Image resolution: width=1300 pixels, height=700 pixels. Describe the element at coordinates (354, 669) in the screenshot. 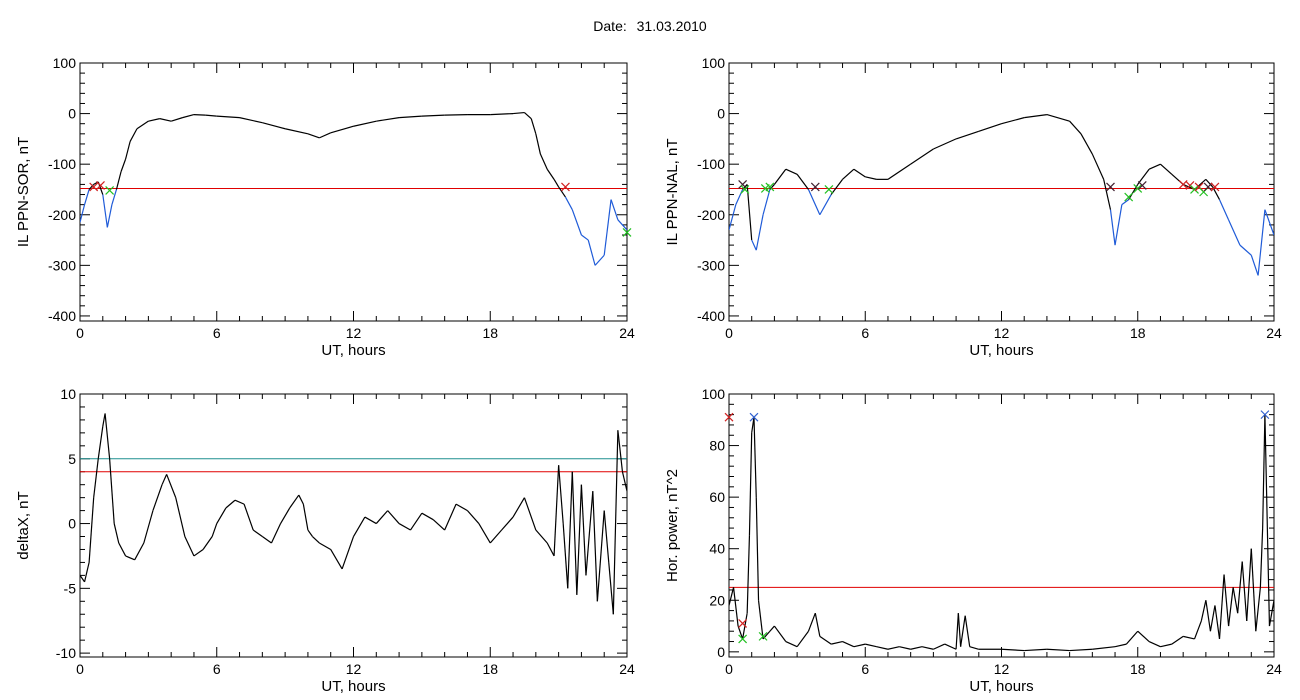

I see `x-tick-label: 12` at that location.